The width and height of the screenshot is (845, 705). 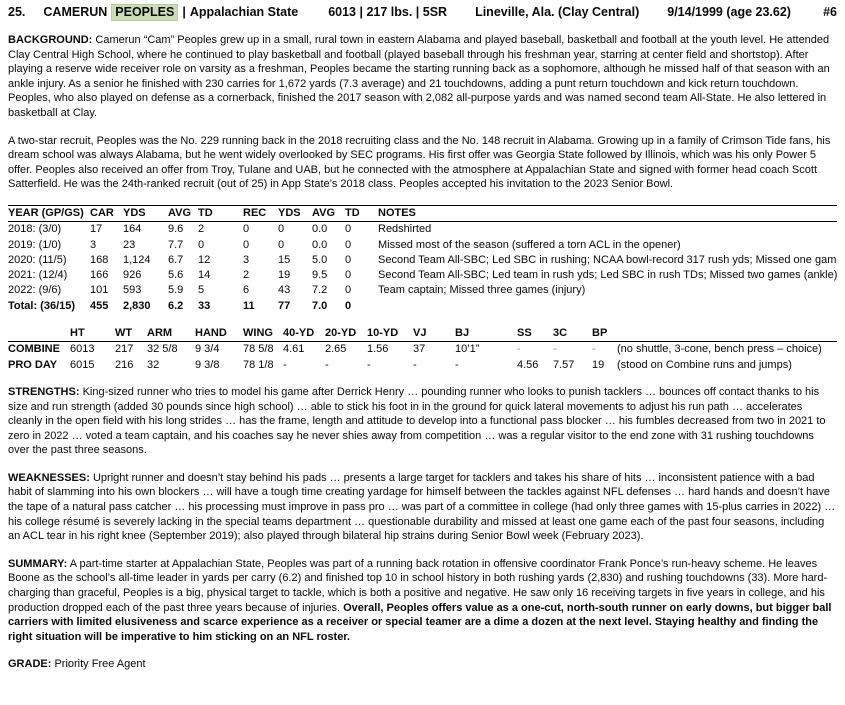 I want to click on combine-cell: 37, so click(x=419, y=349).